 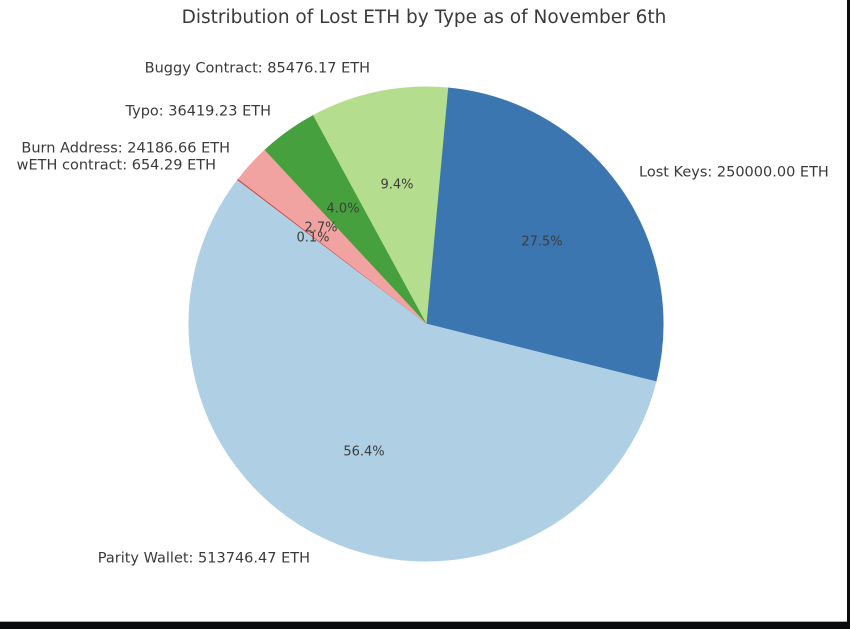 What do you see at coordinates (397, 185) in the screenshot?
I see `slice-pct-buggy-contract: 9.4%` at bounding box center [397, 185].